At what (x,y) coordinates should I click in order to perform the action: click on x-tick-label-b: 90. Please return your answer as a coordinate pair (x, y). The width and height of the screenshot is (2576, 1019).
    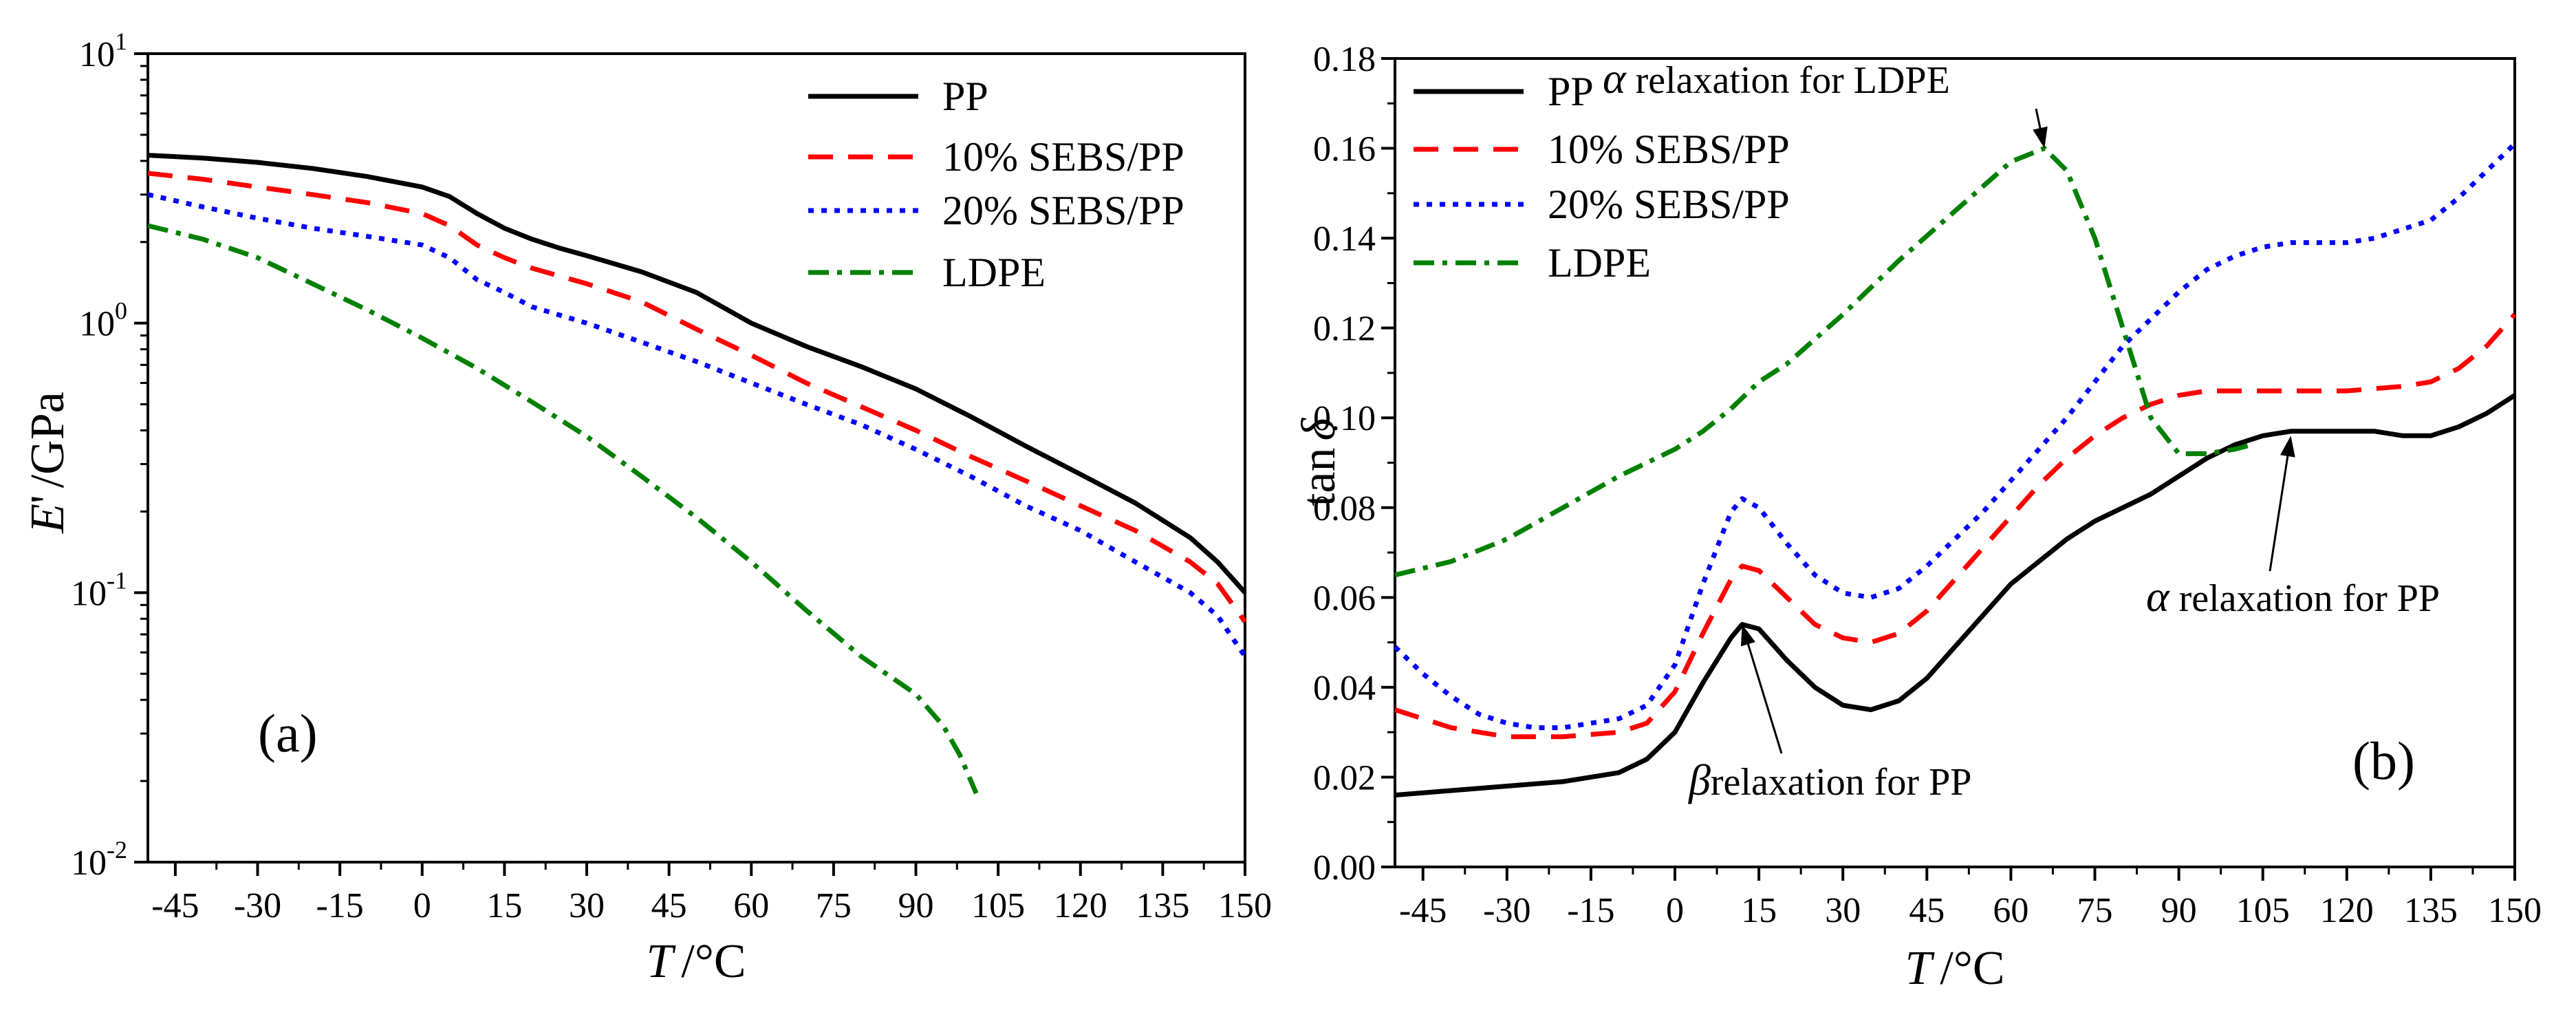
    Looking at the image, I should click on (2179, 910).